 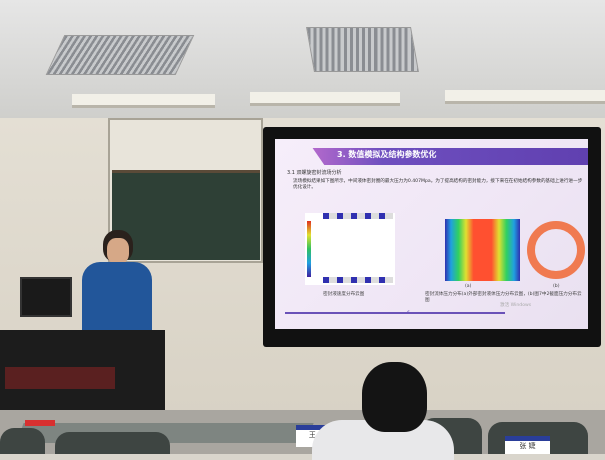 What do you see at coordinates (441, 156) in the screenshot?
I see `title-band` at bounding box center [441, 156].